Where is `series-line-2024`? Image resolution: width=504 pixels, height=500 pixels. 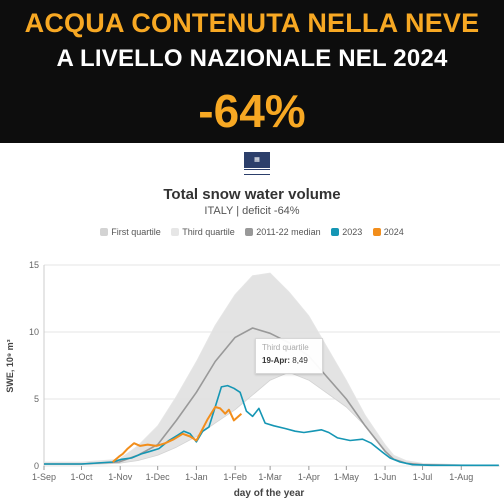 series-line-2024 is located at coordinates (177, 434).